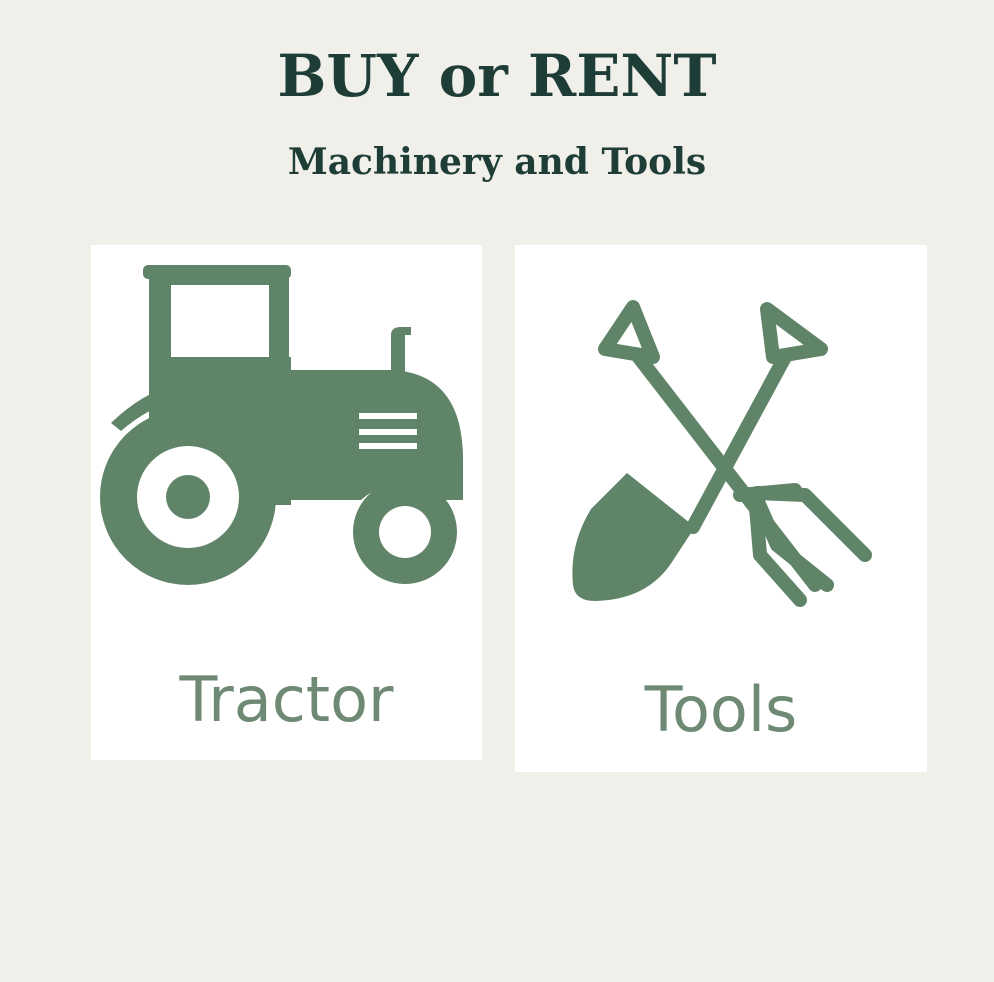 The width and height of the screenshot is (994, 982). Describe the element at coordinates (721, 709) in the screenshot. I see `tools-label: Tools` at that location.